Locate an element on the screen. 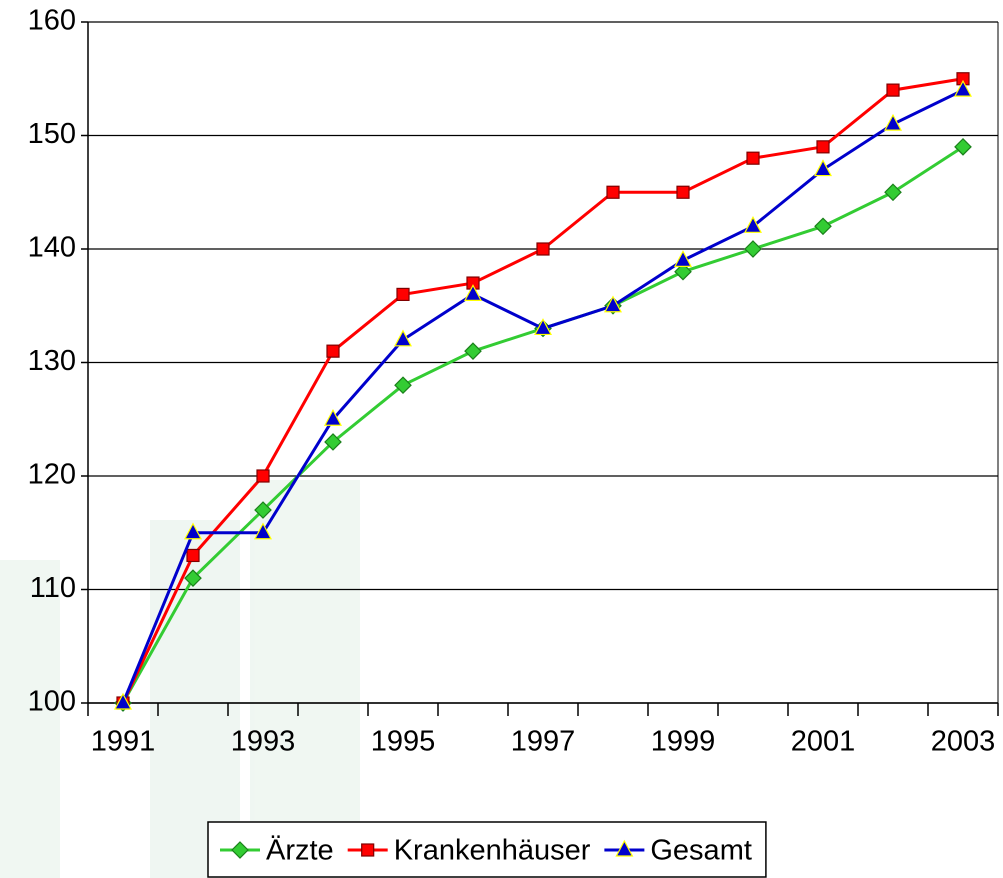  legend-box is located at coordinates (487, 849).